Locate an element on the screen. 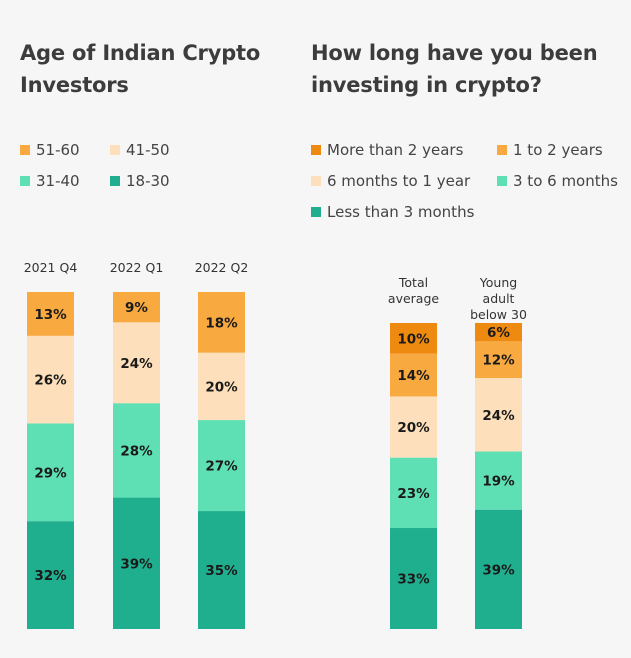  data-label: 10% is located at coordinates (413, 339).